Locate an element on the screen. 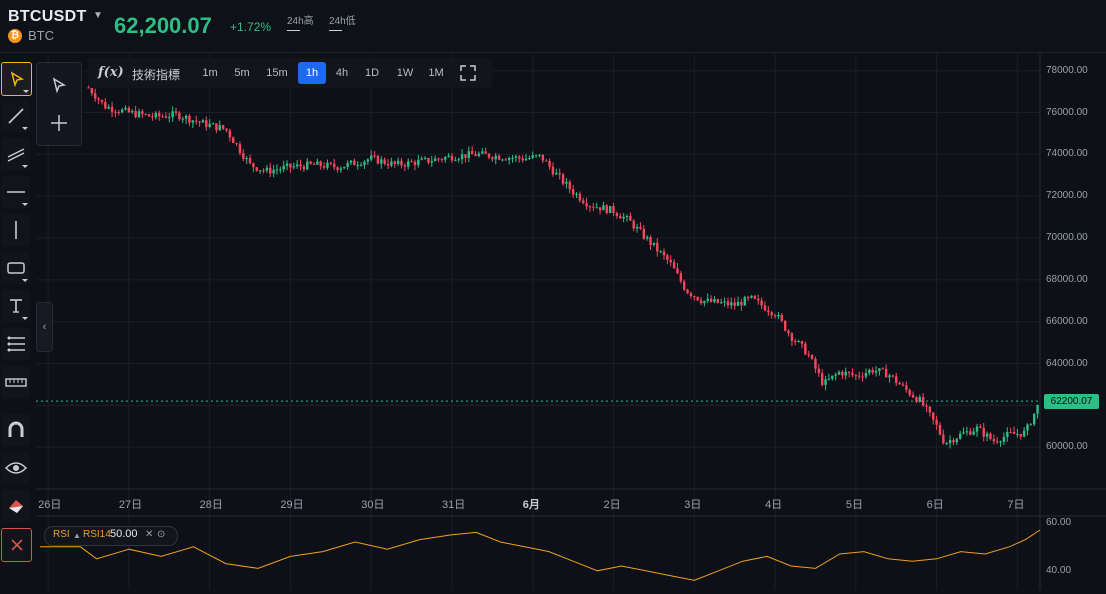 The width and height of the screenshot is (1106, 594). arrow-cursor-option is located at coordinates (59, 85).